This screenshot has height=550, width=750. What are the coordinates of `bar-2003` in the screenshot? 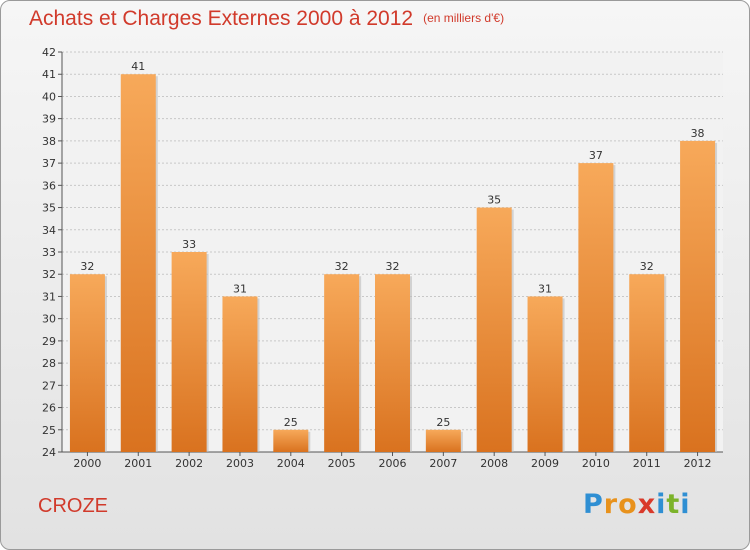 It's located at (240, 374).